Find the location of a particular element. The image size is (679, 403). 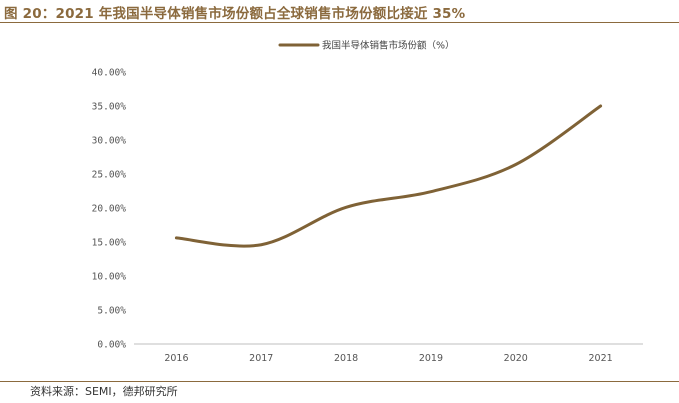

y-tick-label: 40.00% is located at coordinates (109, 73).